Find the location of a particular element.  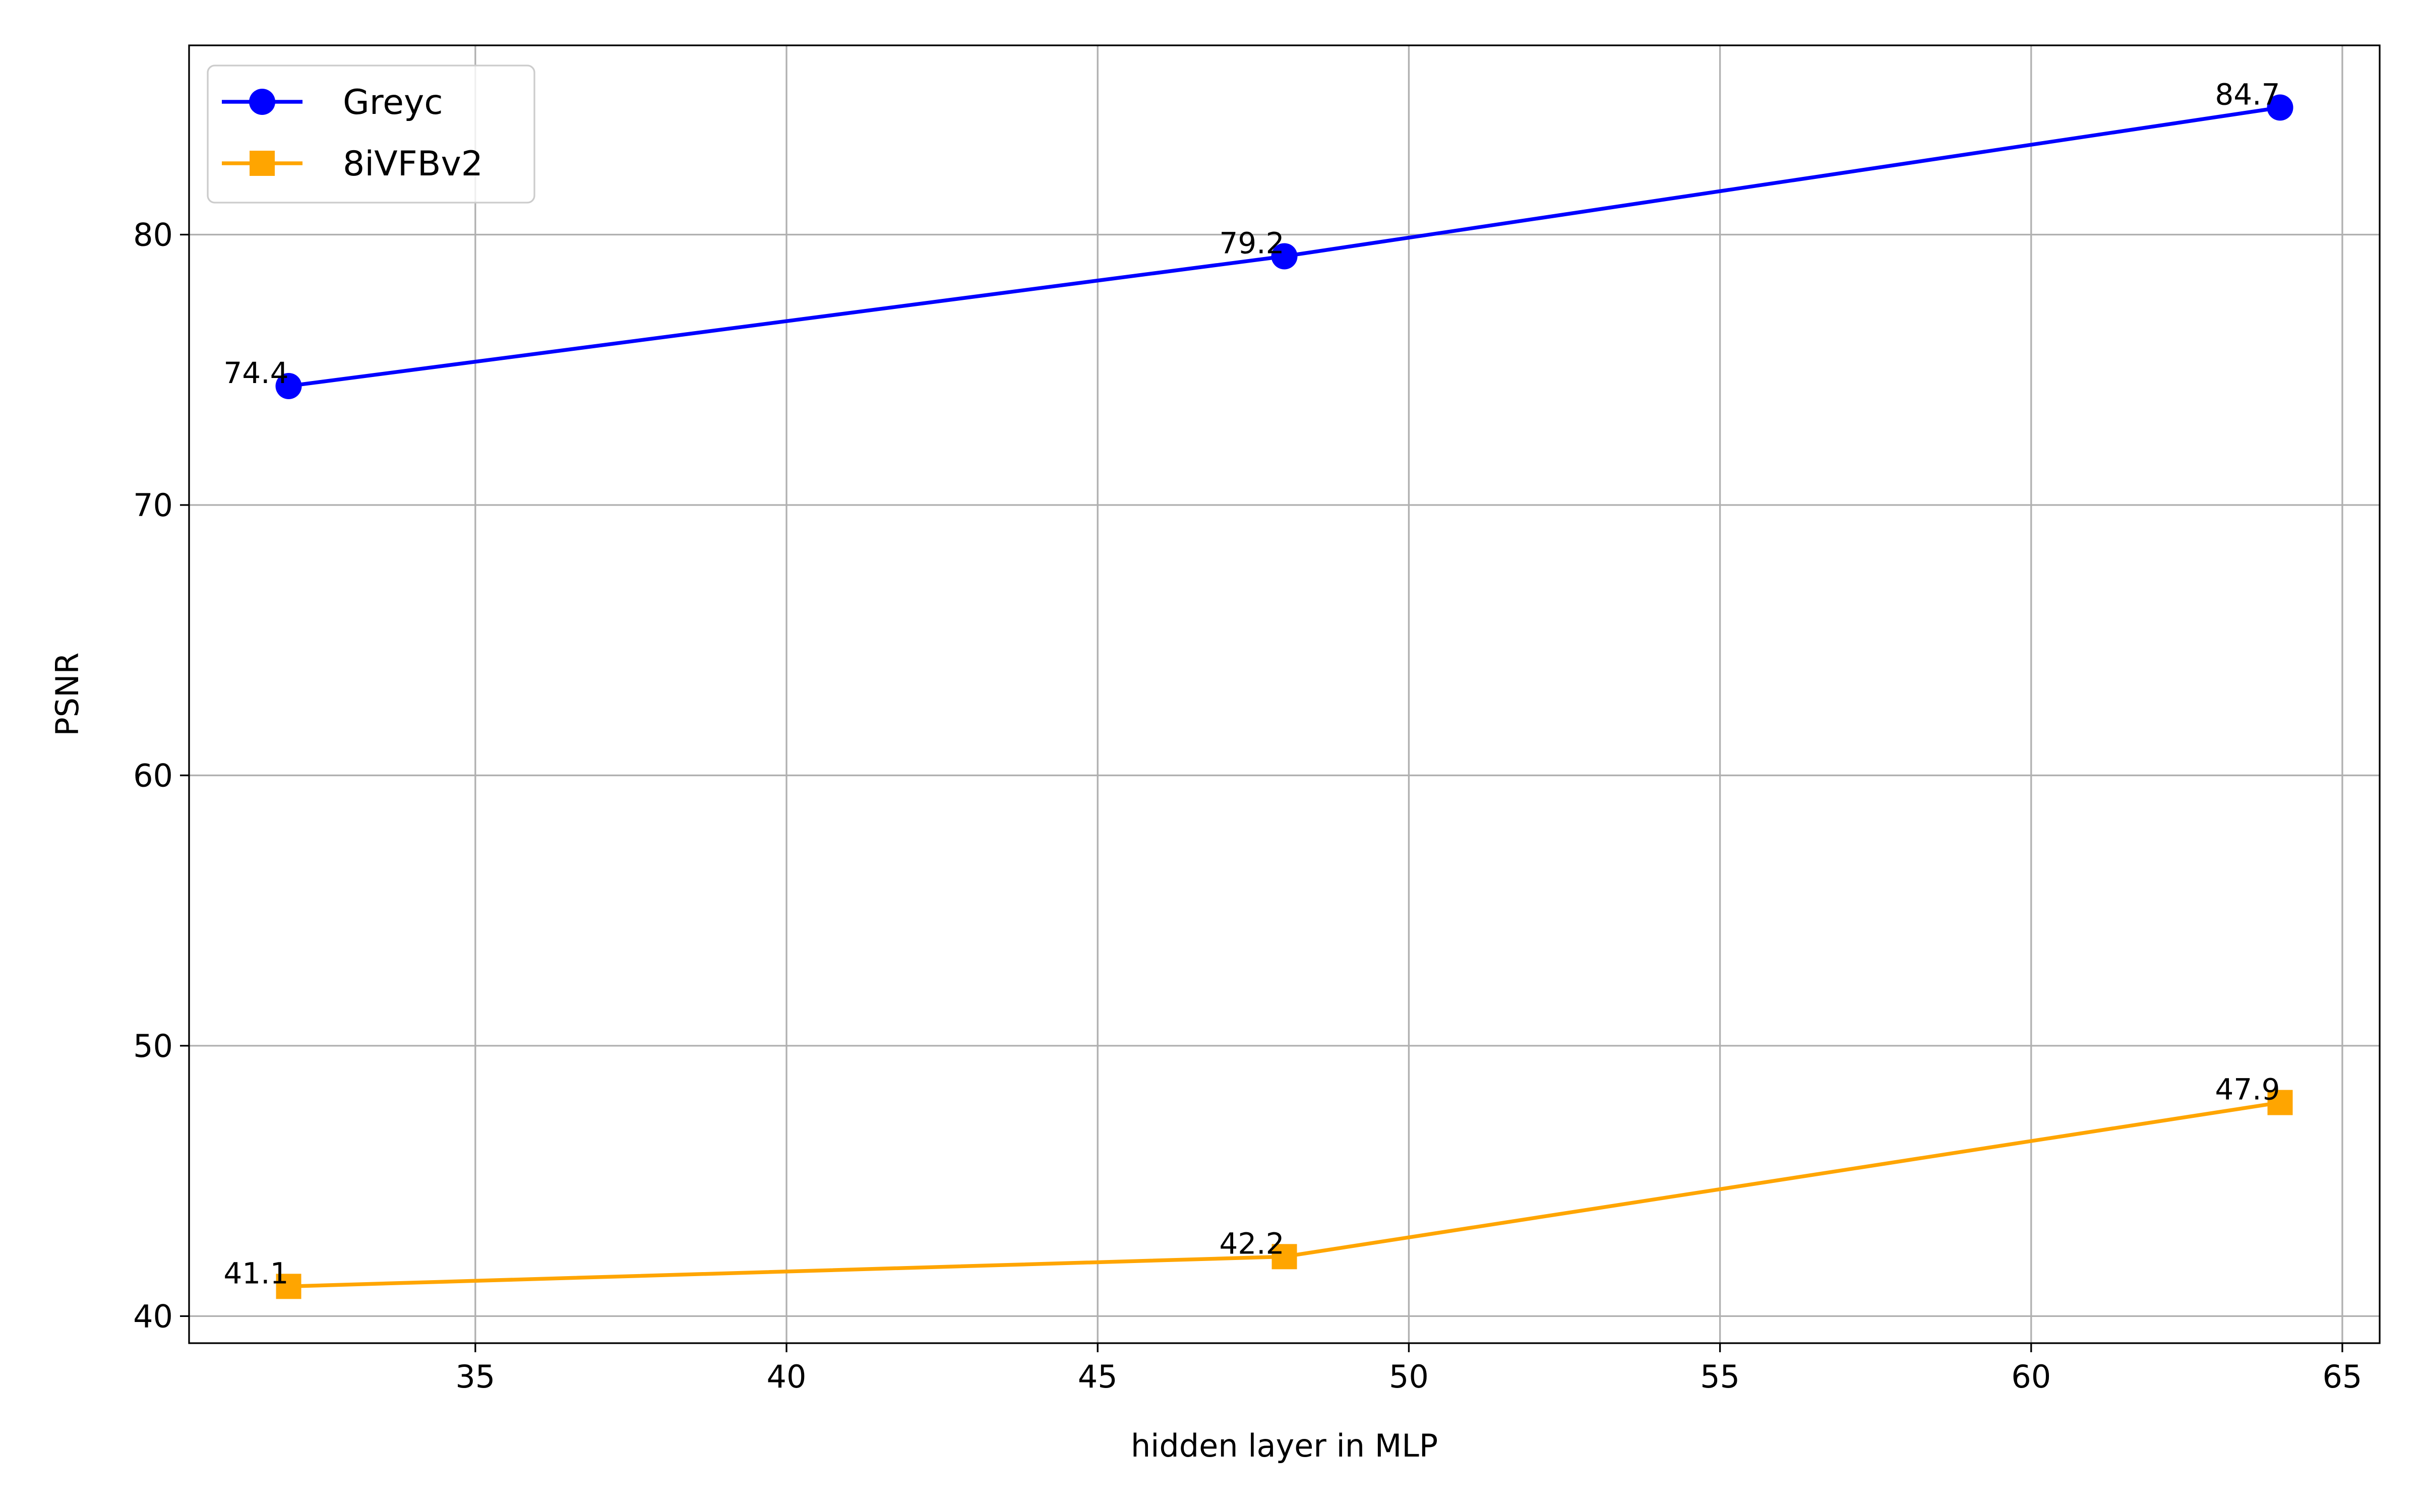

data-label: 84.7 is located at coordinates (2247, 94).